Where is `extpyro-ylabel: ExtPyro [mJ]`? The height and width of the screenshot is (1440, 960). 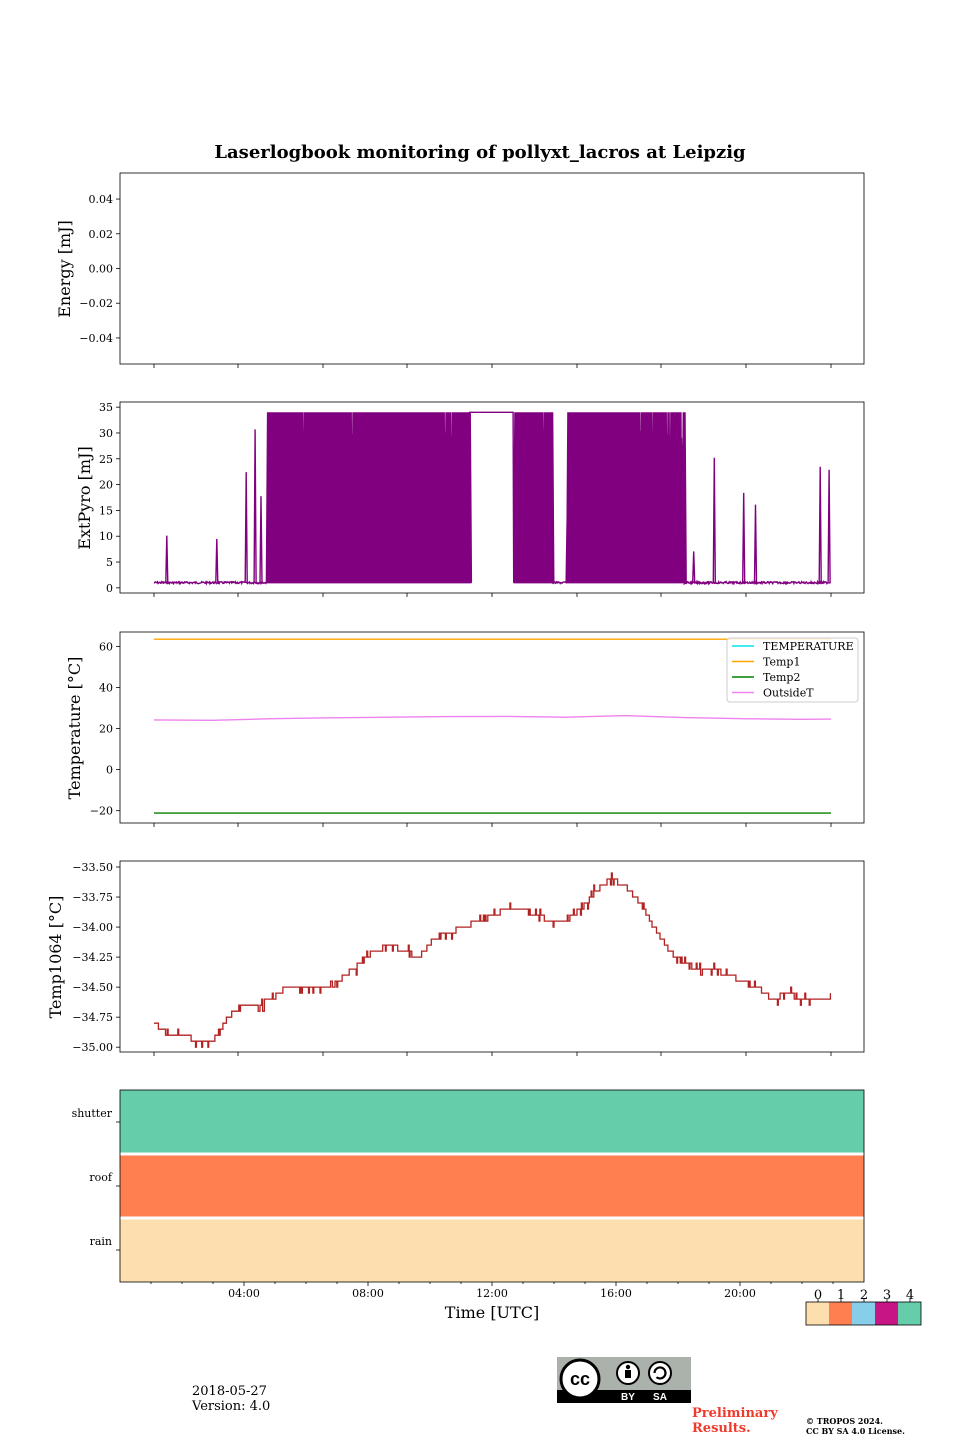
extpyro-ylabel: ExtPyro [mJ] is located at coordinates (84, 497).